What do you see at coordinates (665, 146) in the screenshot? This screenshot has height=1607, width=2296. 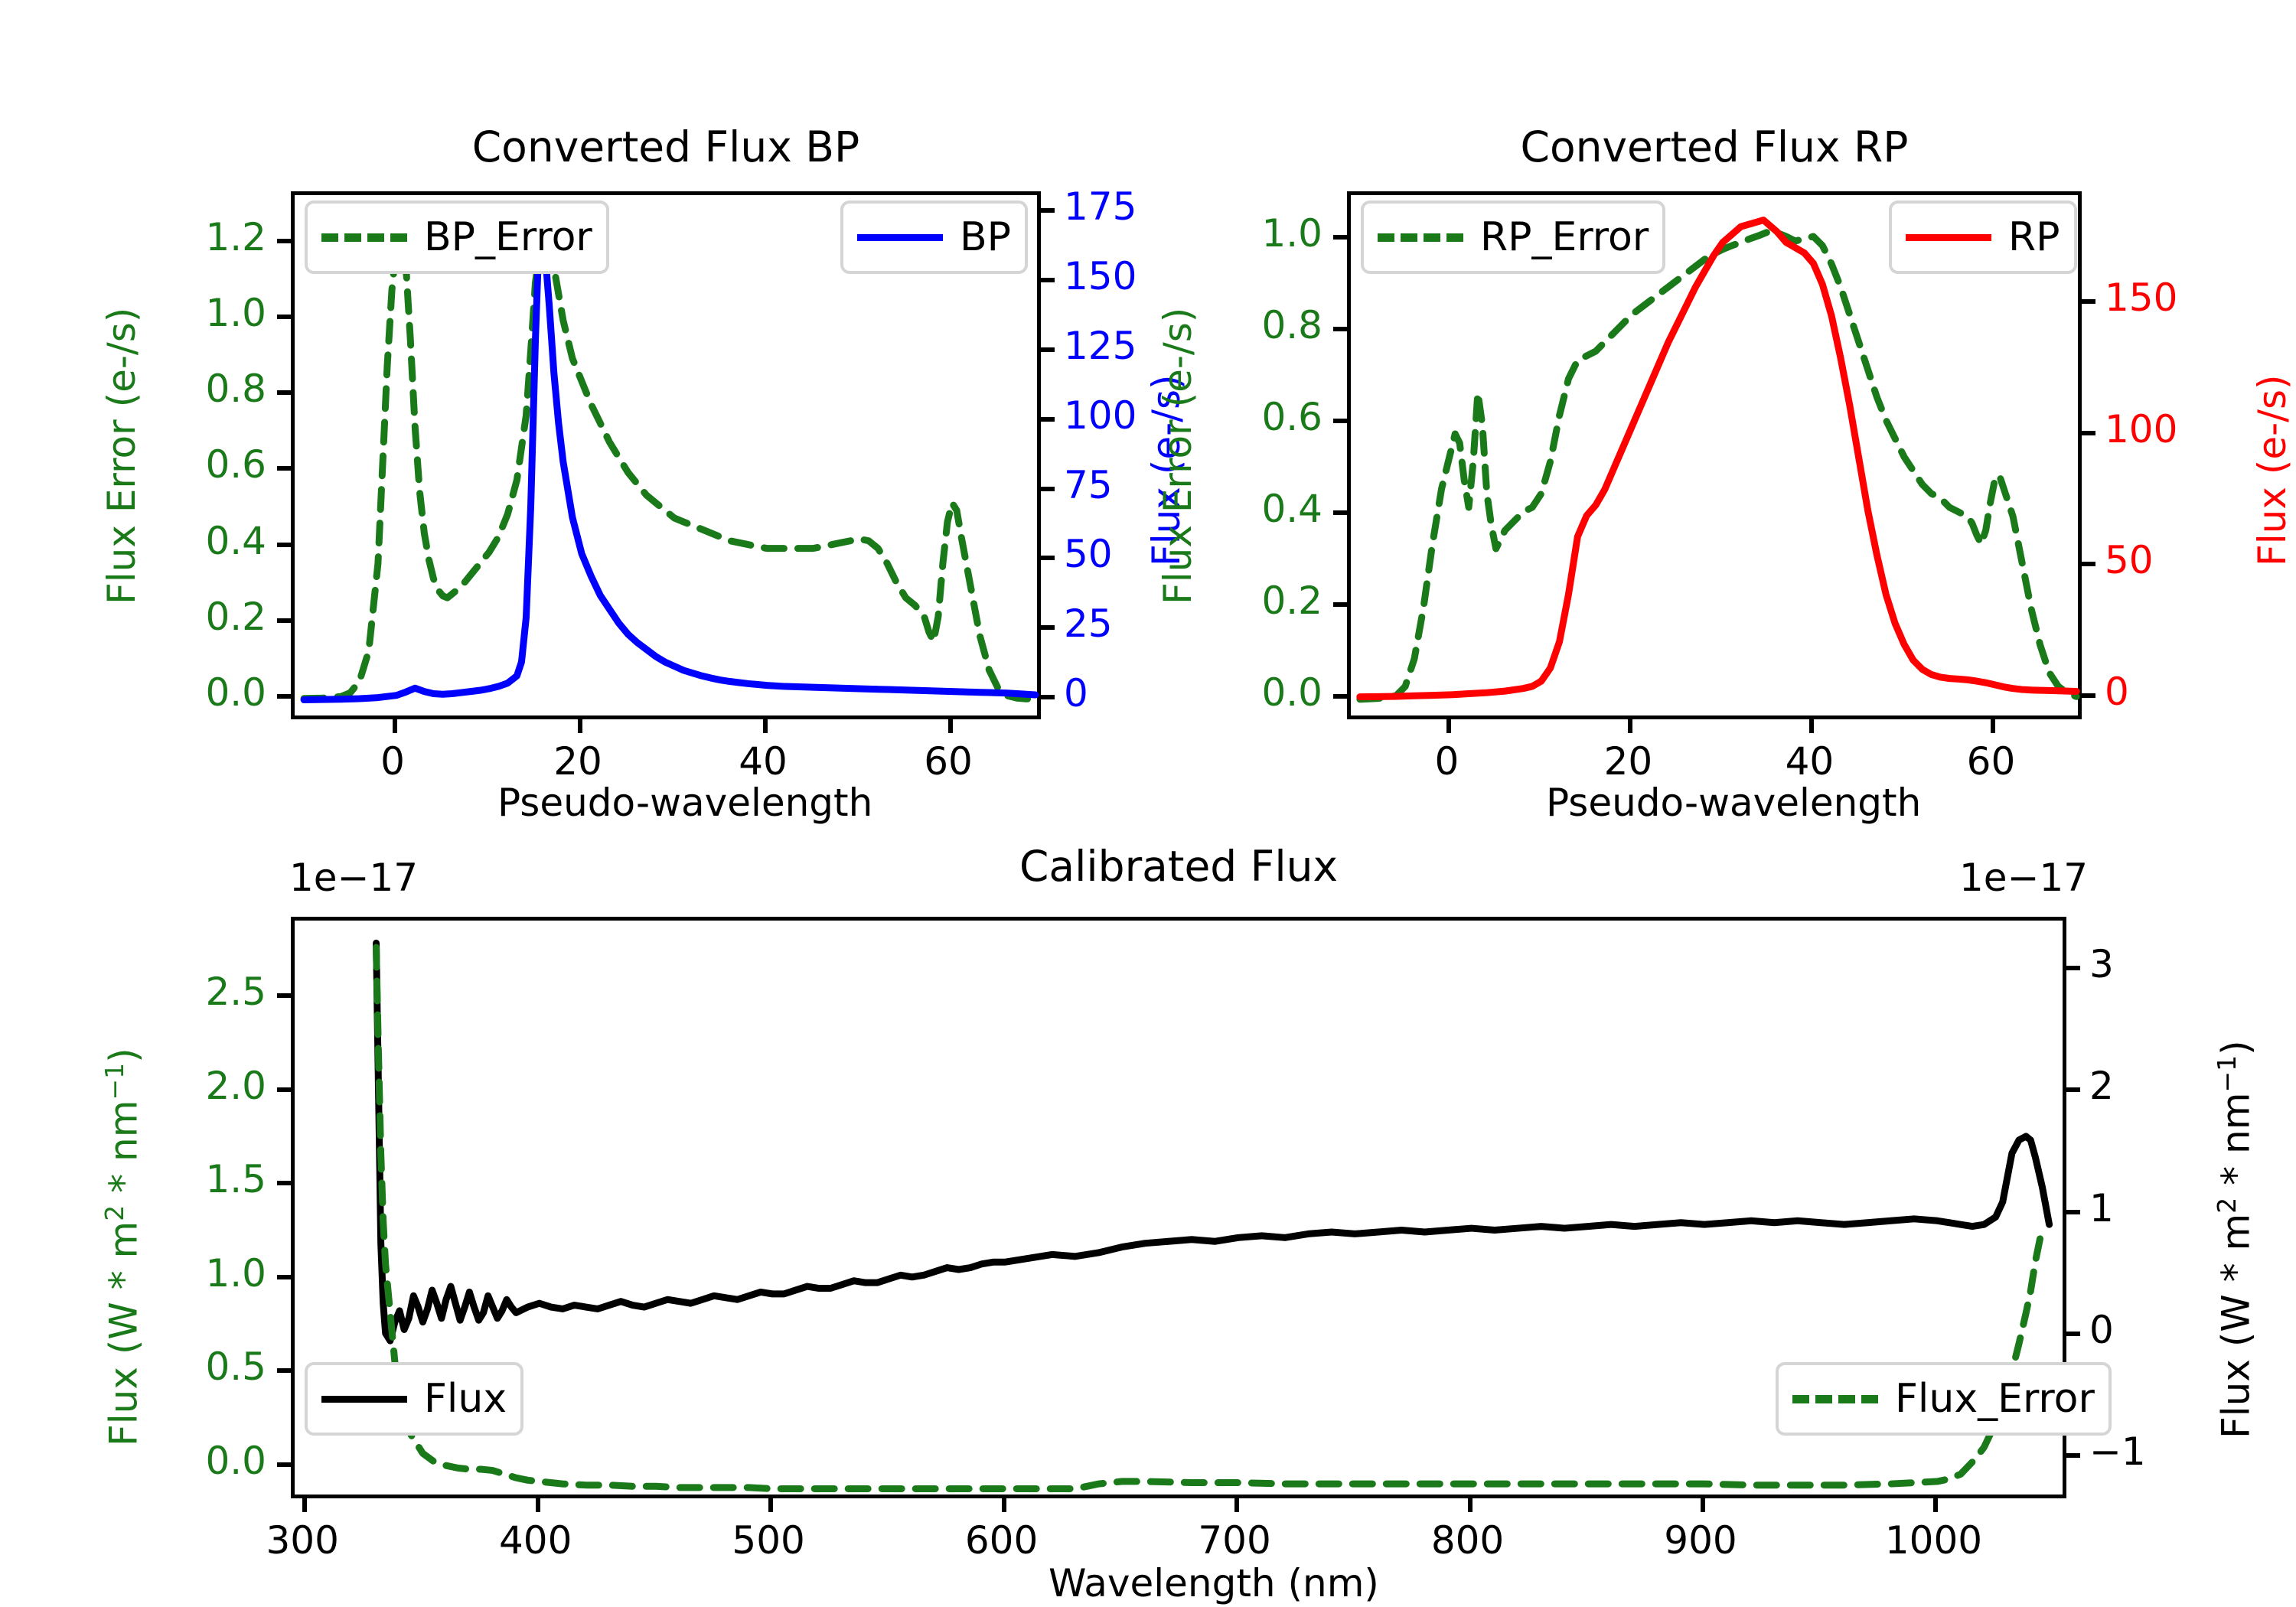 I see `bp-title: Converted Flux BP` at bounding box center [665, 146].